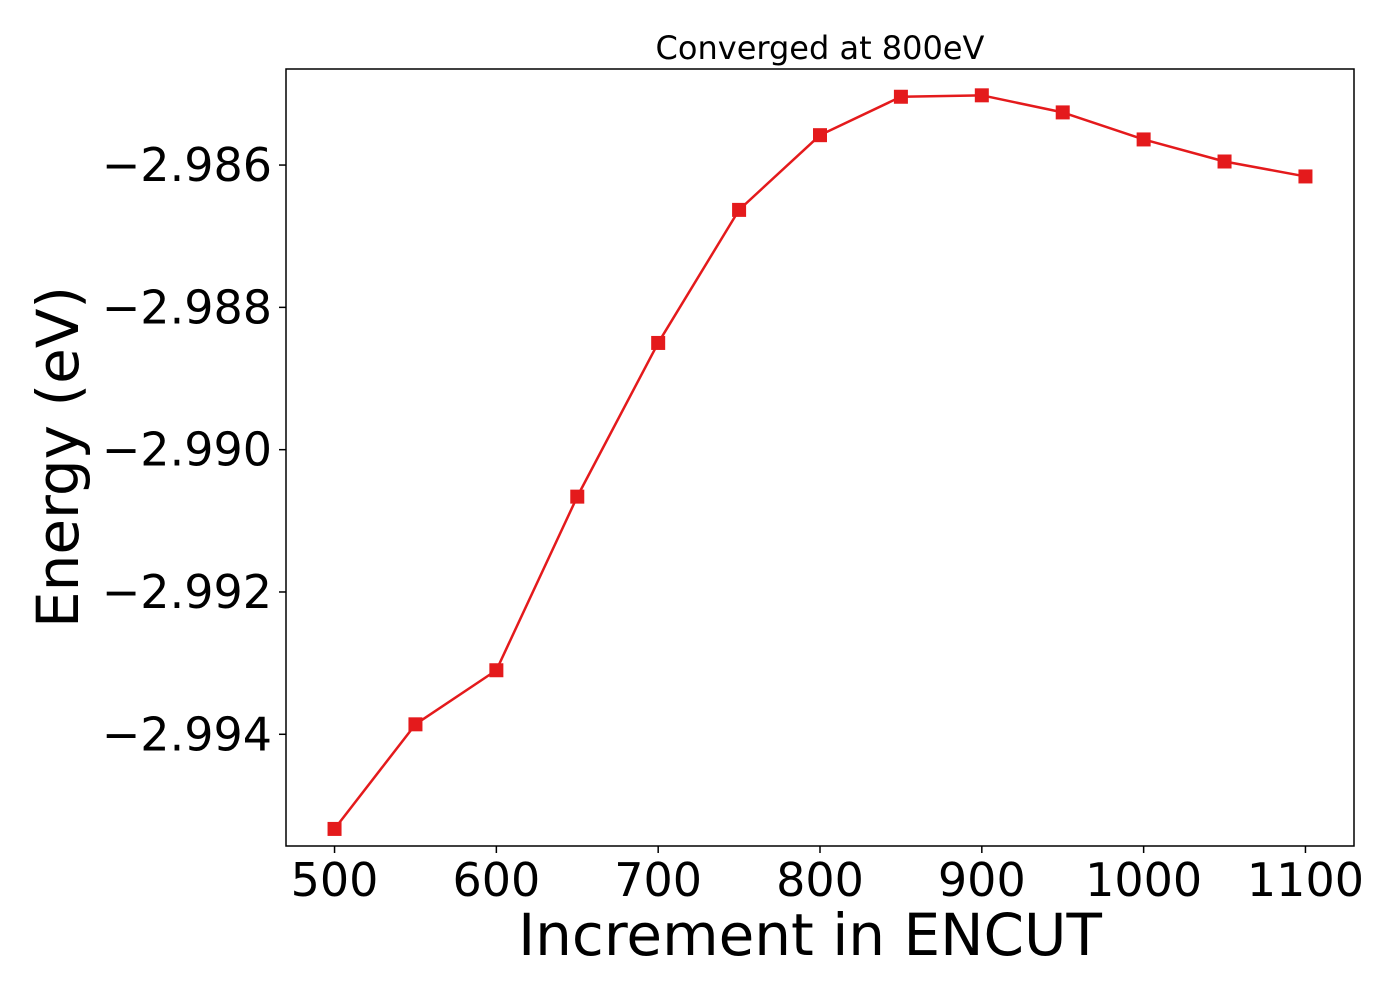  What do you see at coordinates (1305, 880) in the screenshot?
I see `x-tick-label: 1100` at bounding box center [1305, 880].